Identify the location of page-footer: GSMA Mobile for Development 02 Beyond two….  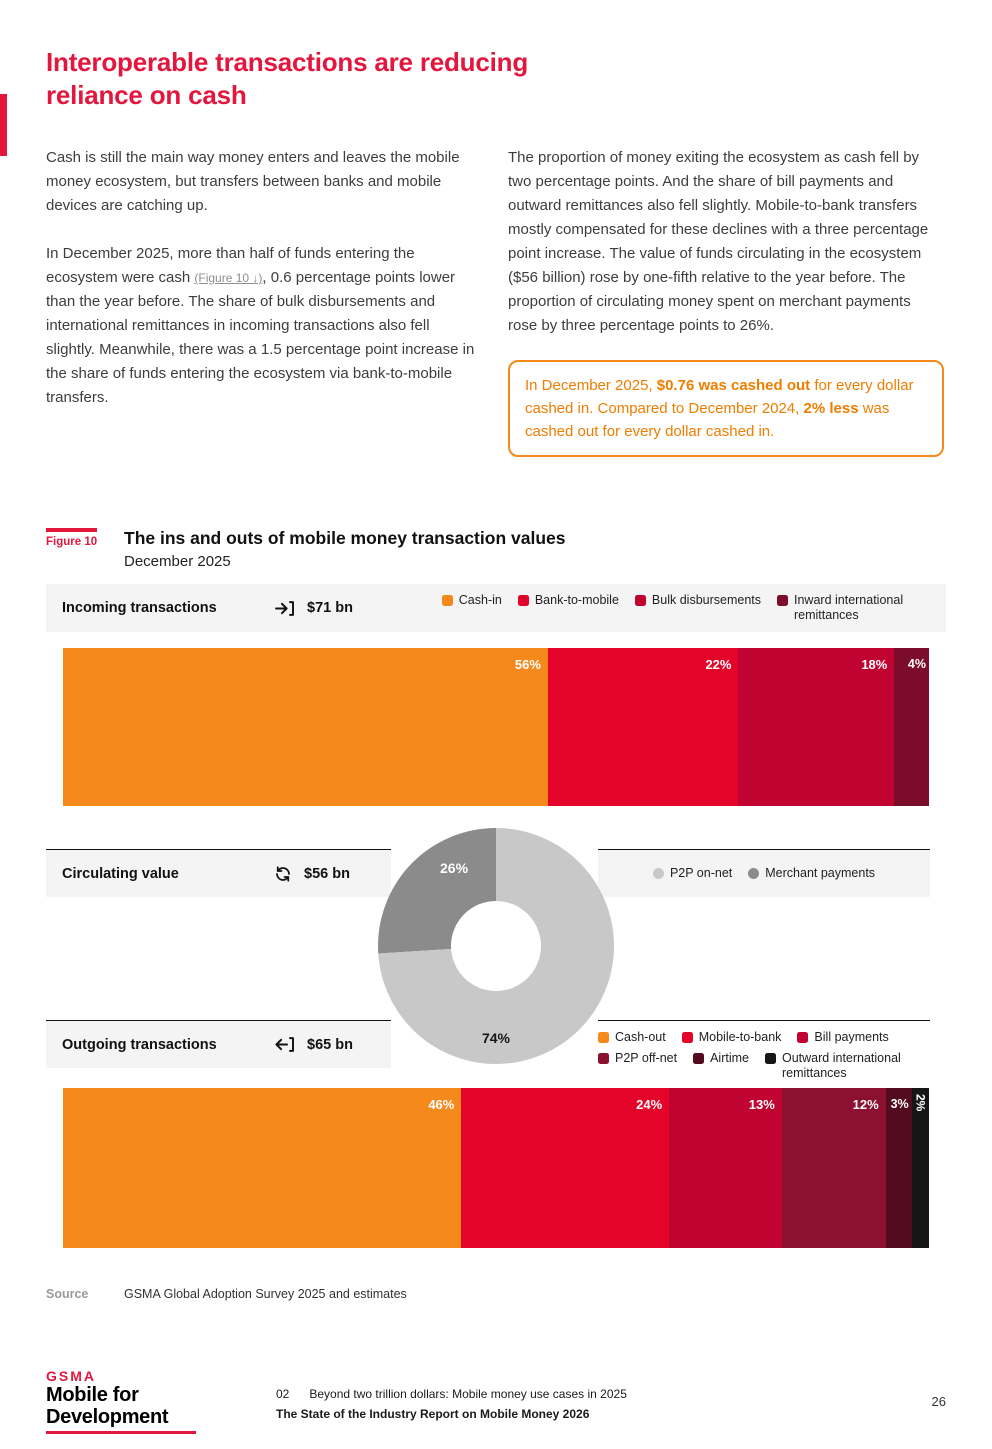
(496, 1401).